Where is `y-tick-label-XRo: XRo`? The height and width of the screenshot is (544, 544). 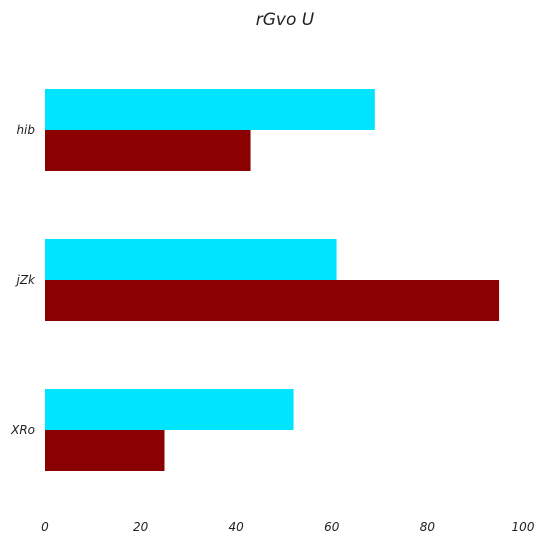 y-tick-label-XRo: XRo is located at coordinates (22, 430).